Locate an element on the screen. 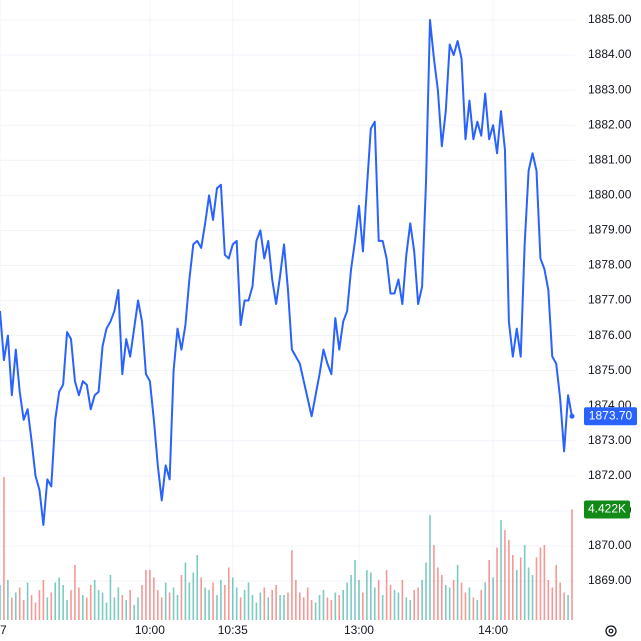  last-volume-label: 4.422K is located at coordinates (607, 509).